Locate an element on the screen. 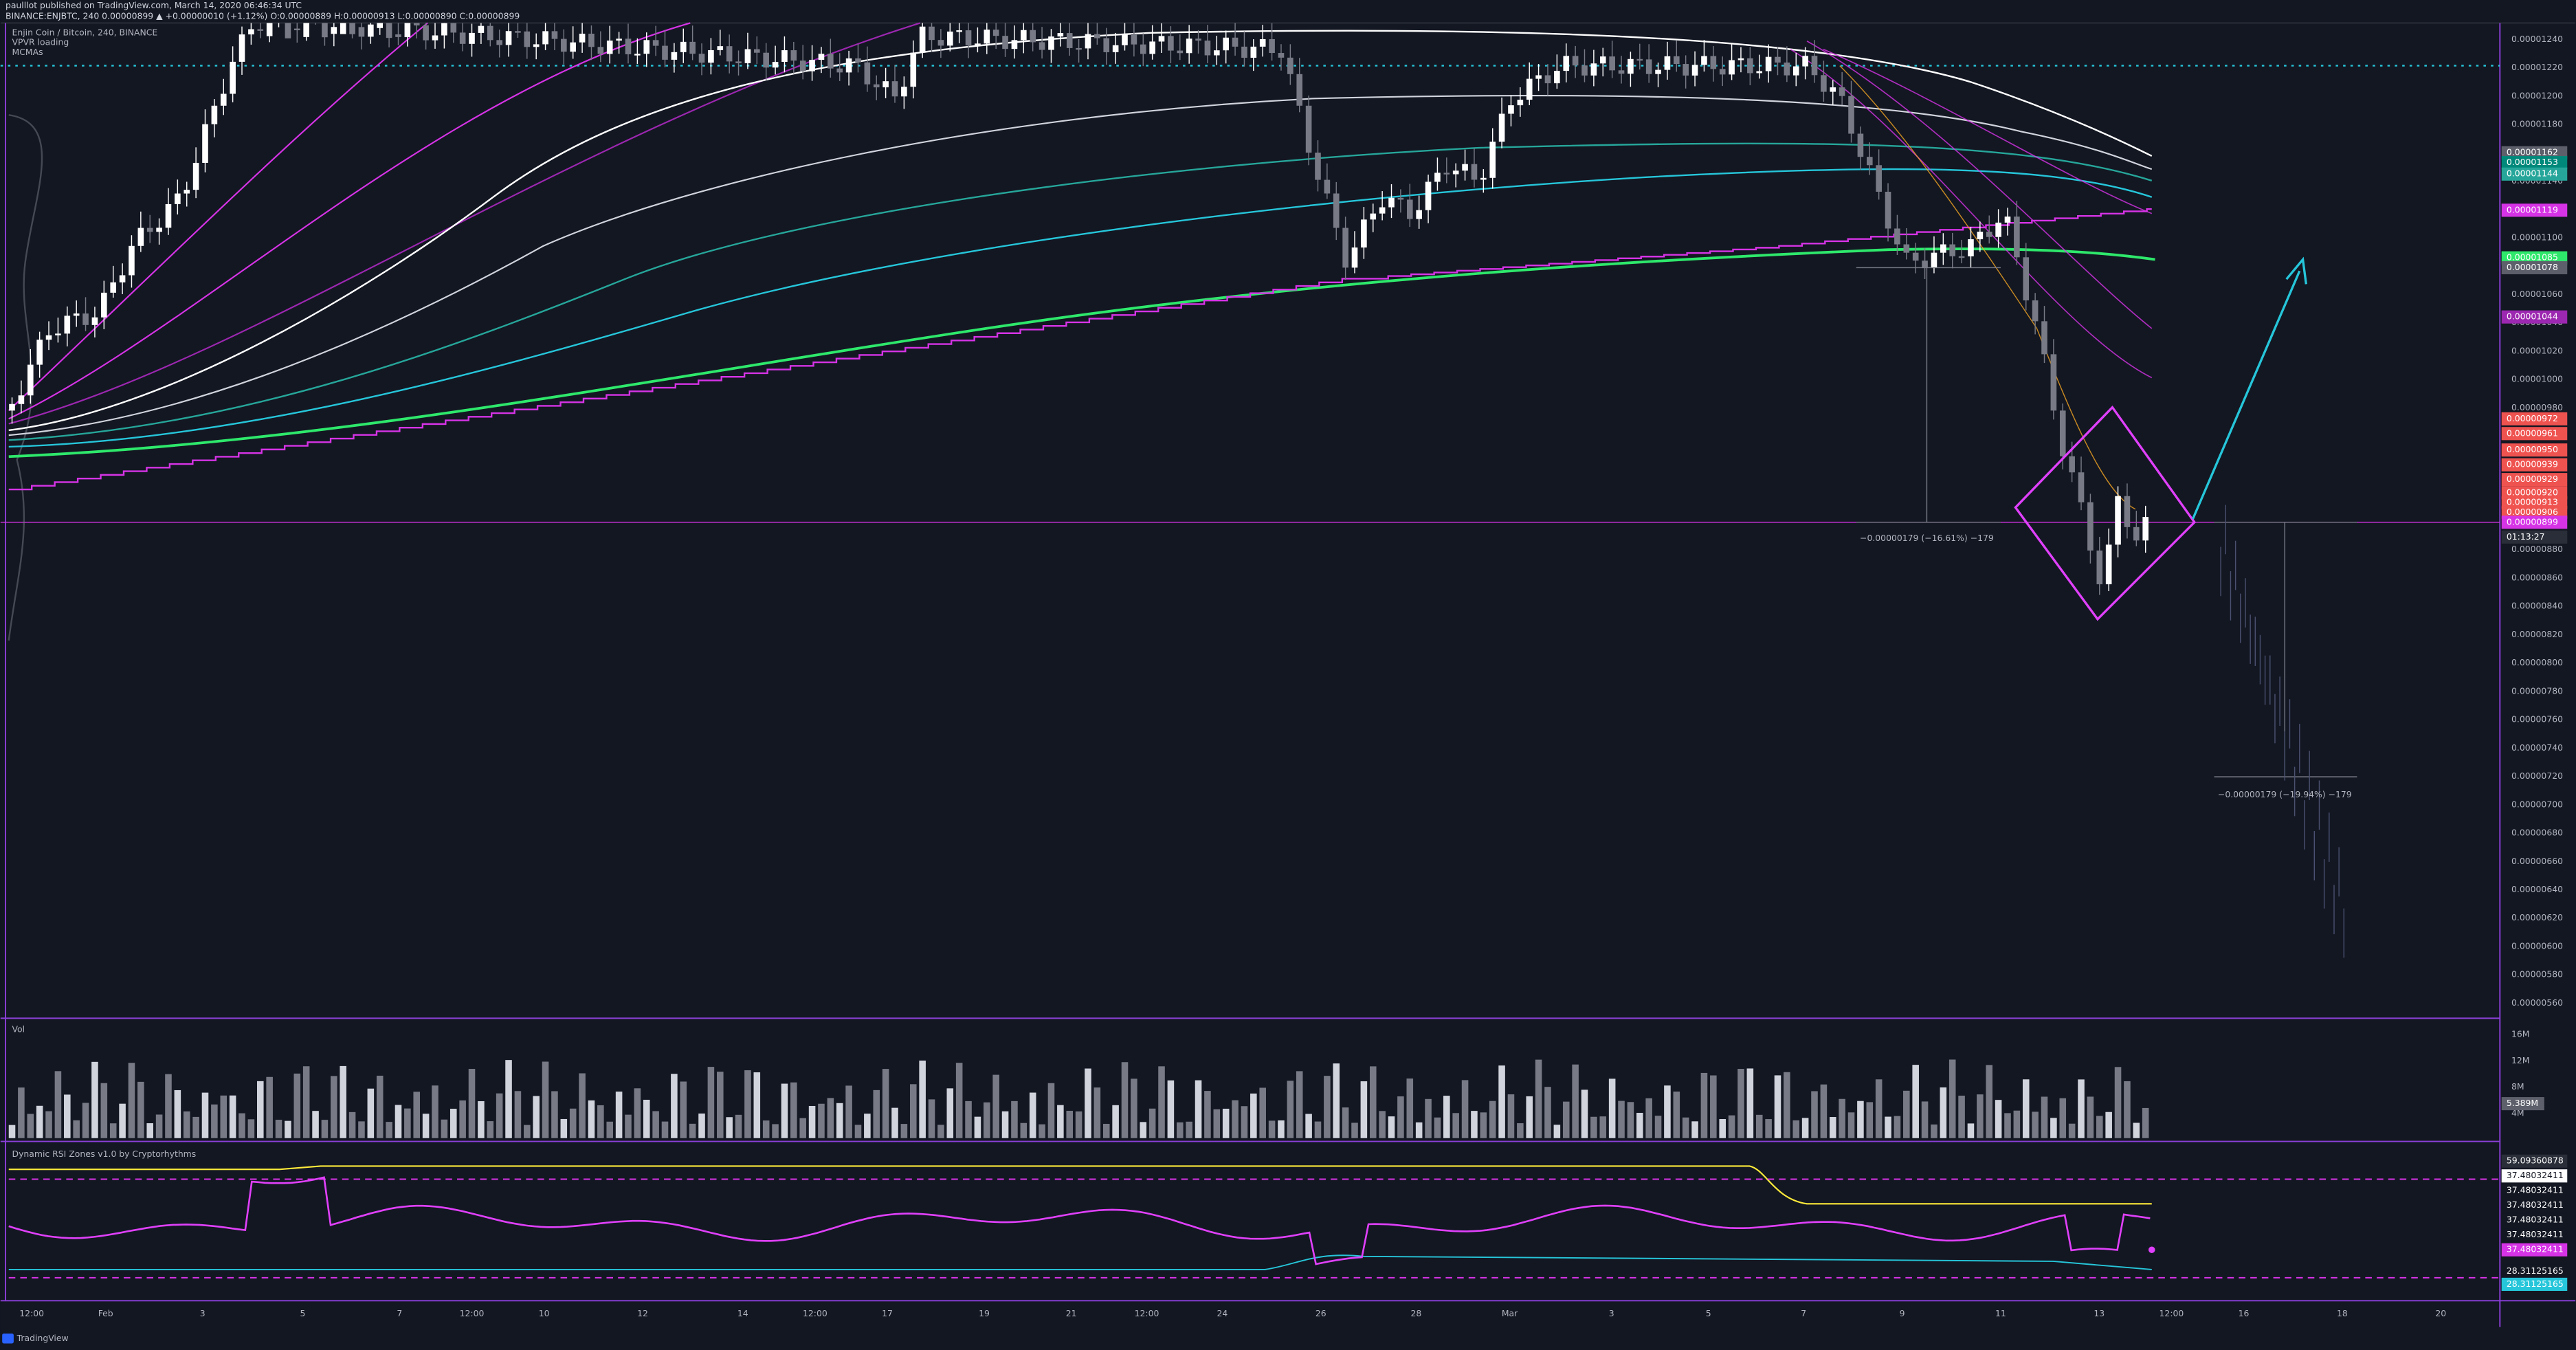 The height and width of the screenshot is (1350, 2576). time-axis-label: 11 is located at coordinates (2000, 1313).